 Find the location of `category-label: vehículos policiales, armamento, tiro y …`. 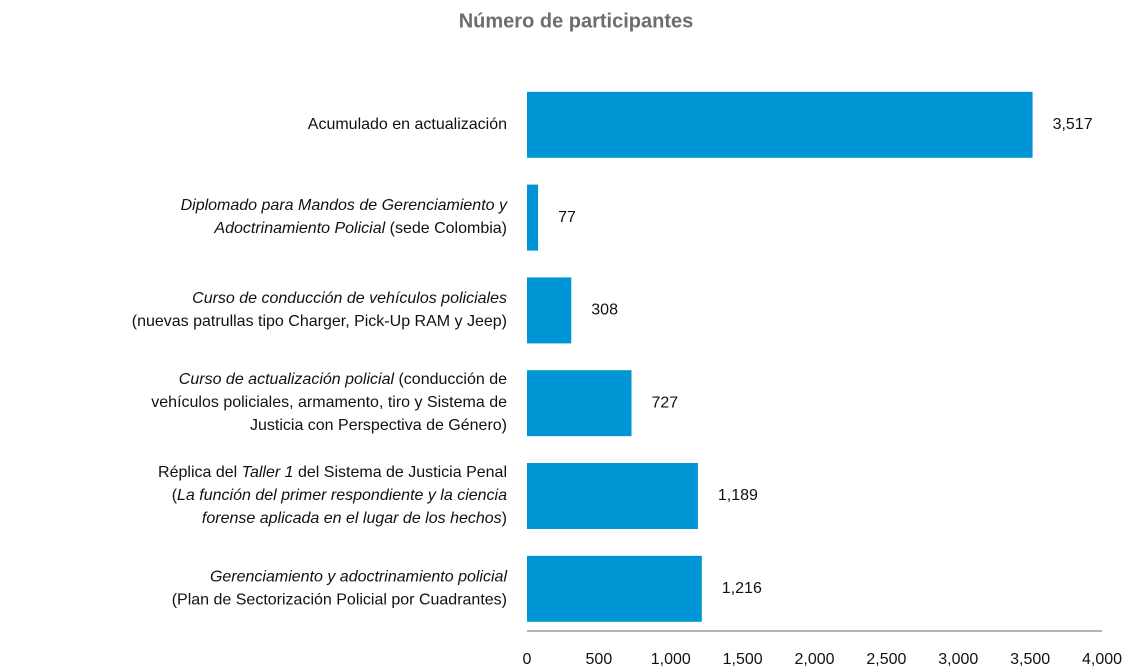

category-label: vehículos policiales, armamento, tiro y … is located at coordinates (329, 402).